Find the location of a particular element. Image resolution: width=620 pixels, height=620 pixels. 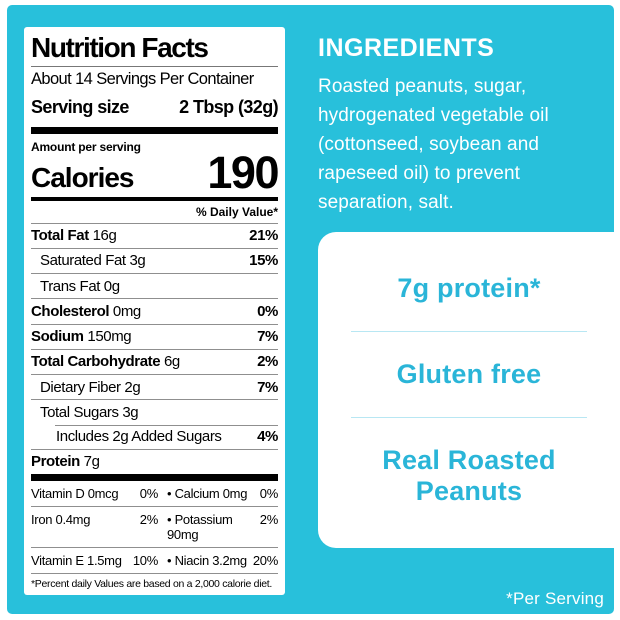

nutrient-daily-value: 4% is located at coordinates (267, 437).